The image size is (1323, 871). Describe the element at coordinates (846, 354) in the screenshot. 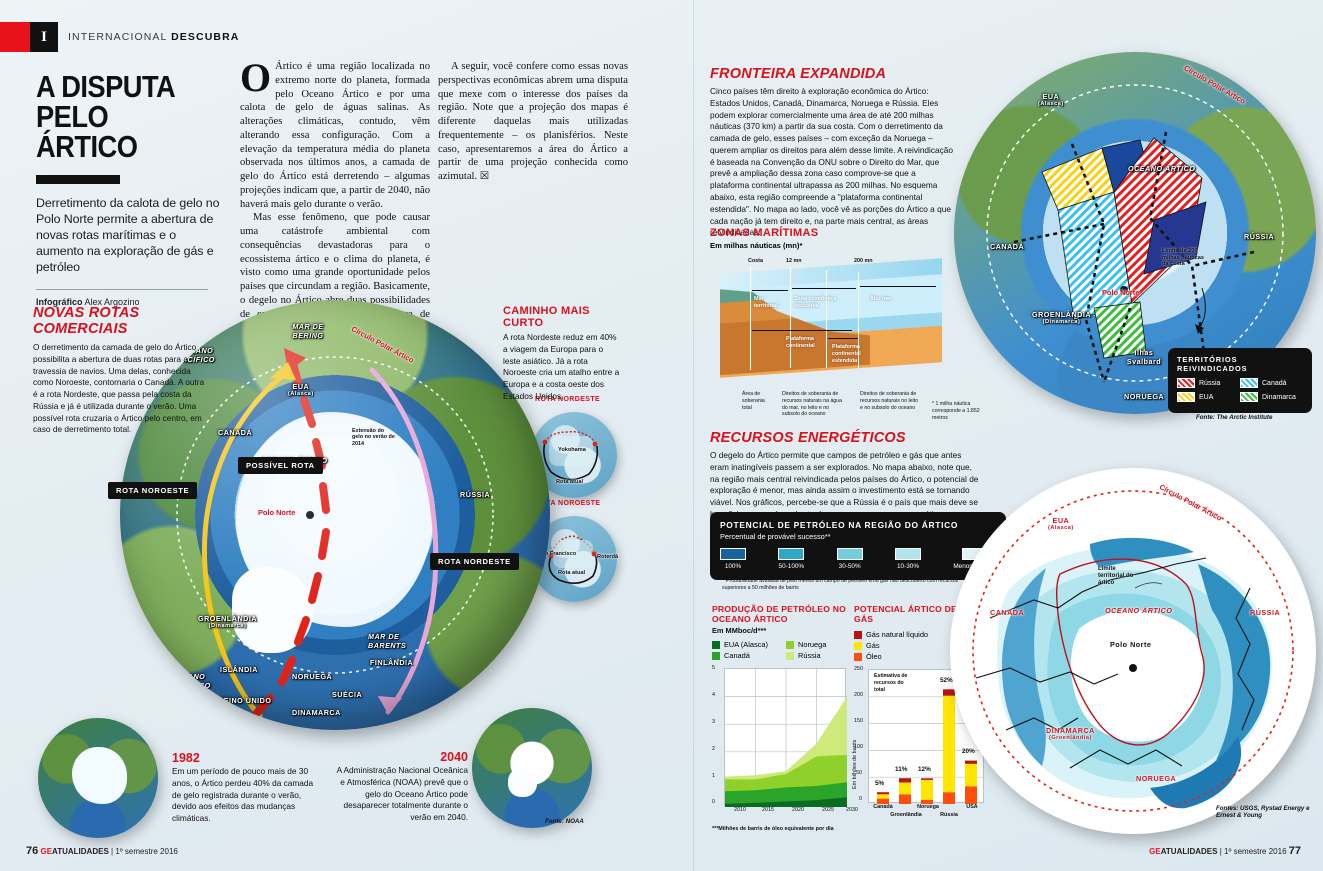

I see `zone-plataforma-estendida: Plataforma continental estendida` at that location.